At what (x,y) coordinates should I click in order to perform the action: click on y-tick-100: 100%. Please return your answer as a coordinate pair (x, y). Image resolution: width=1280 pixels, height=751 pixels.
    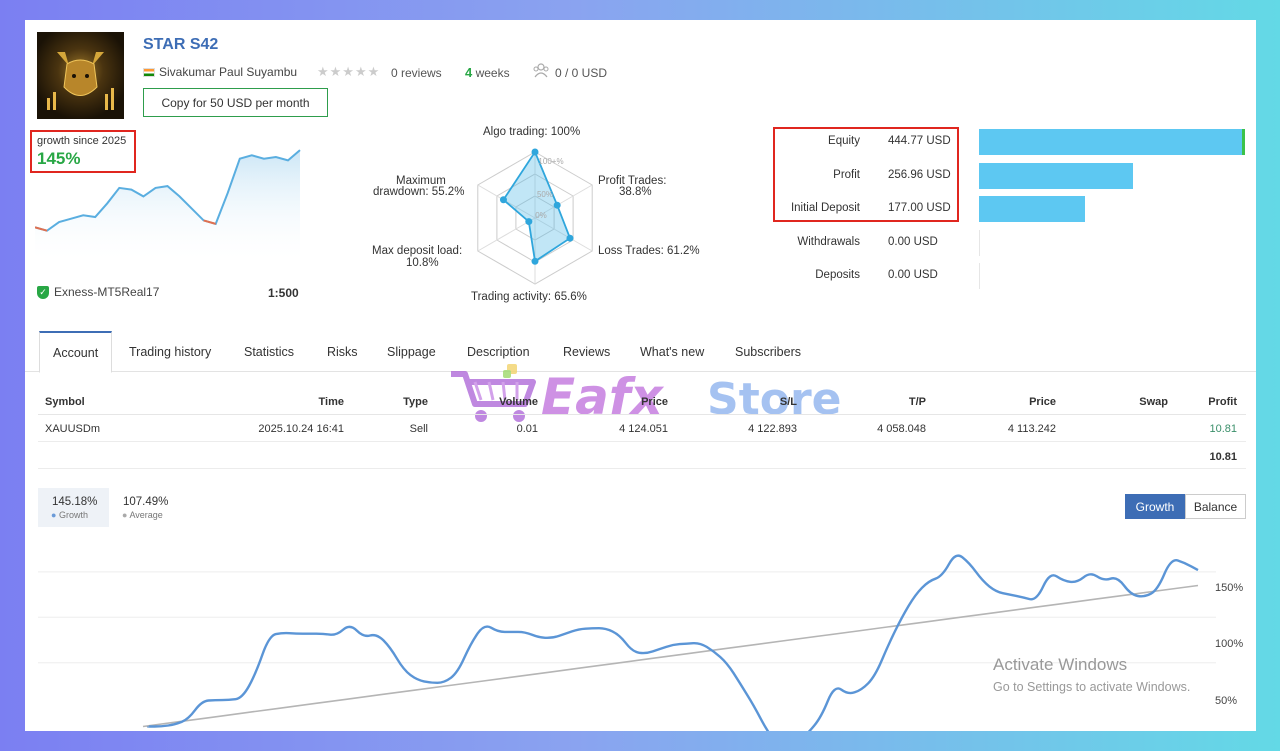
    Looking at the image, I should click on (1229, 644).